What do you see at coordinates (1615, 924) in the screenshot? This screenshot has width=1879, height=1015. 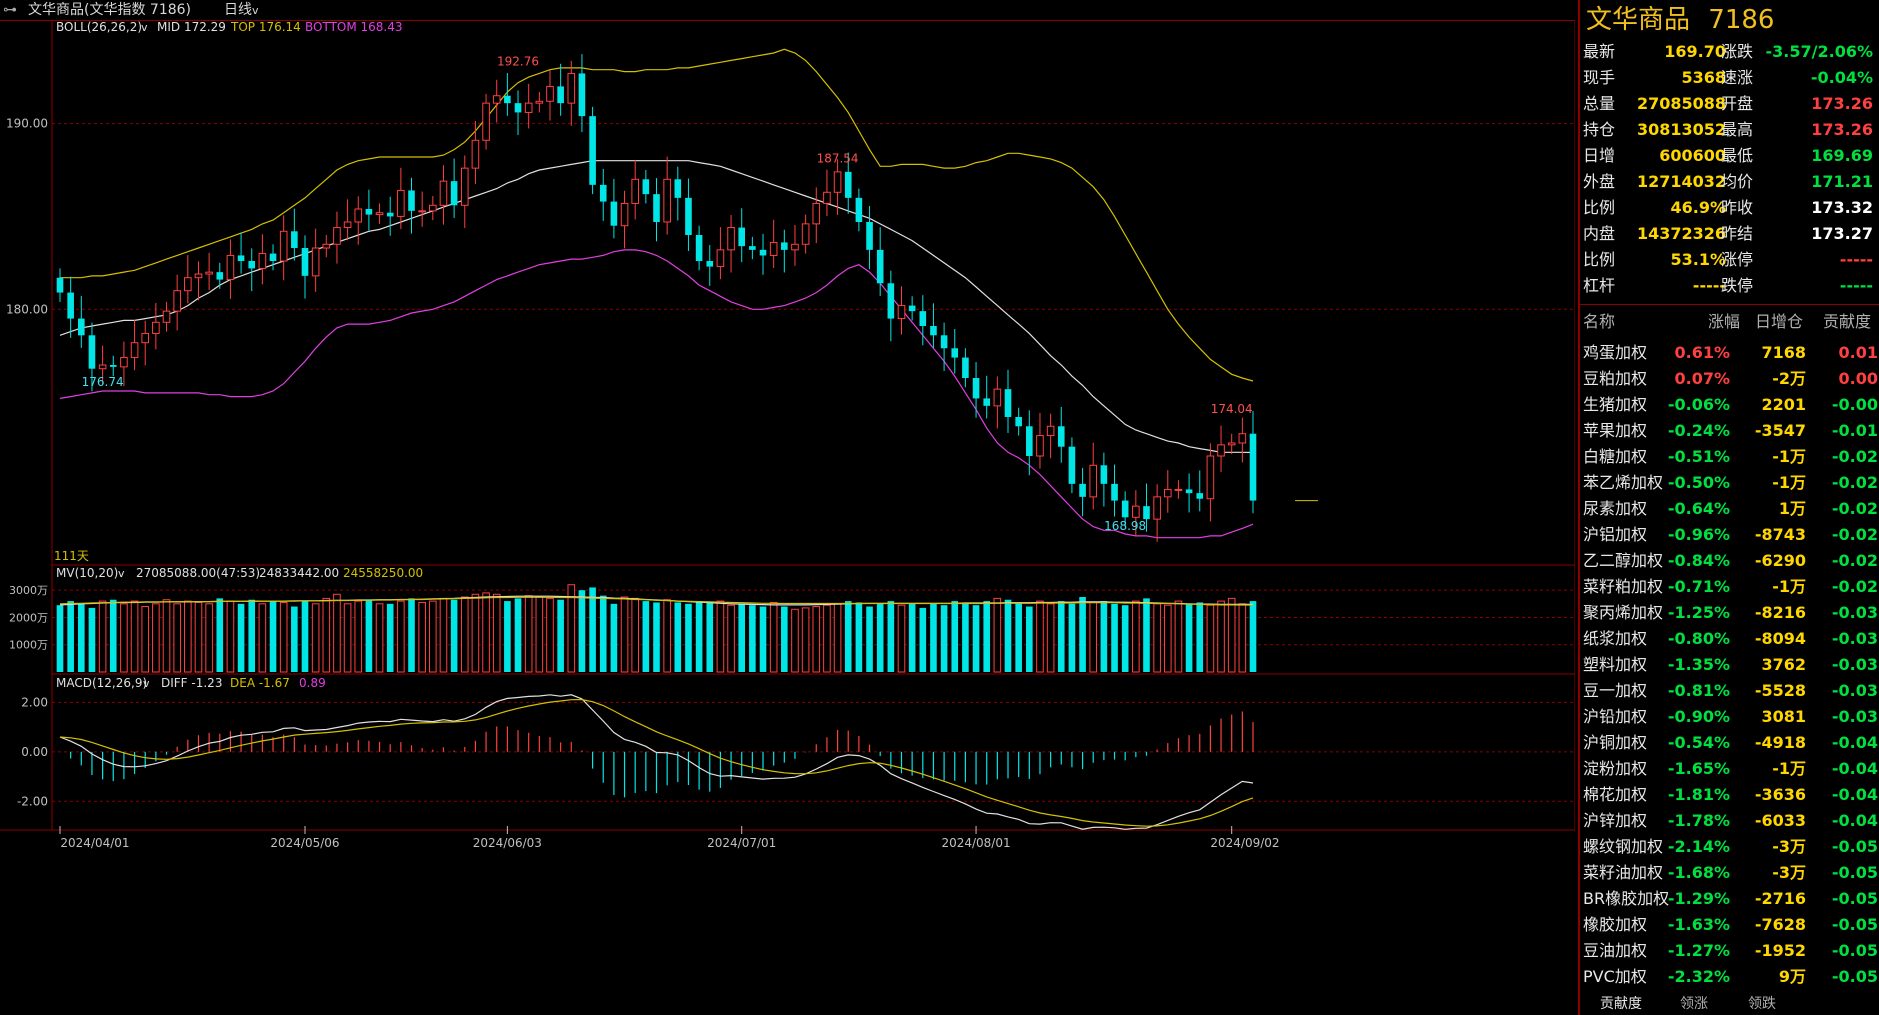 I see `component-name: 橡胶加权` at bounding box center [1615, 924].